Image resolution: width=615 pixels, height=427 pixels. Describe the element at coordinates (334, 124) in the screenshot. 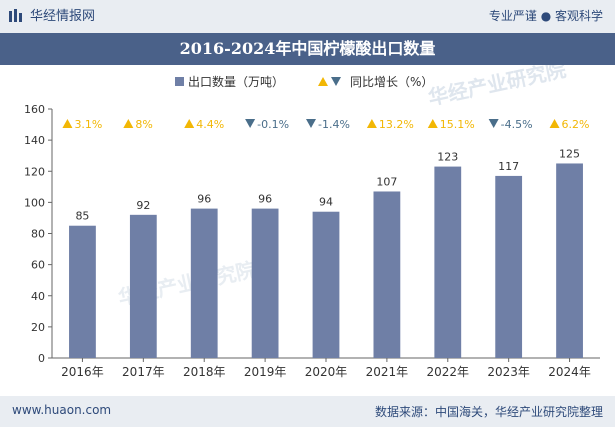

I see `growth-label: -1.4%` at that location.